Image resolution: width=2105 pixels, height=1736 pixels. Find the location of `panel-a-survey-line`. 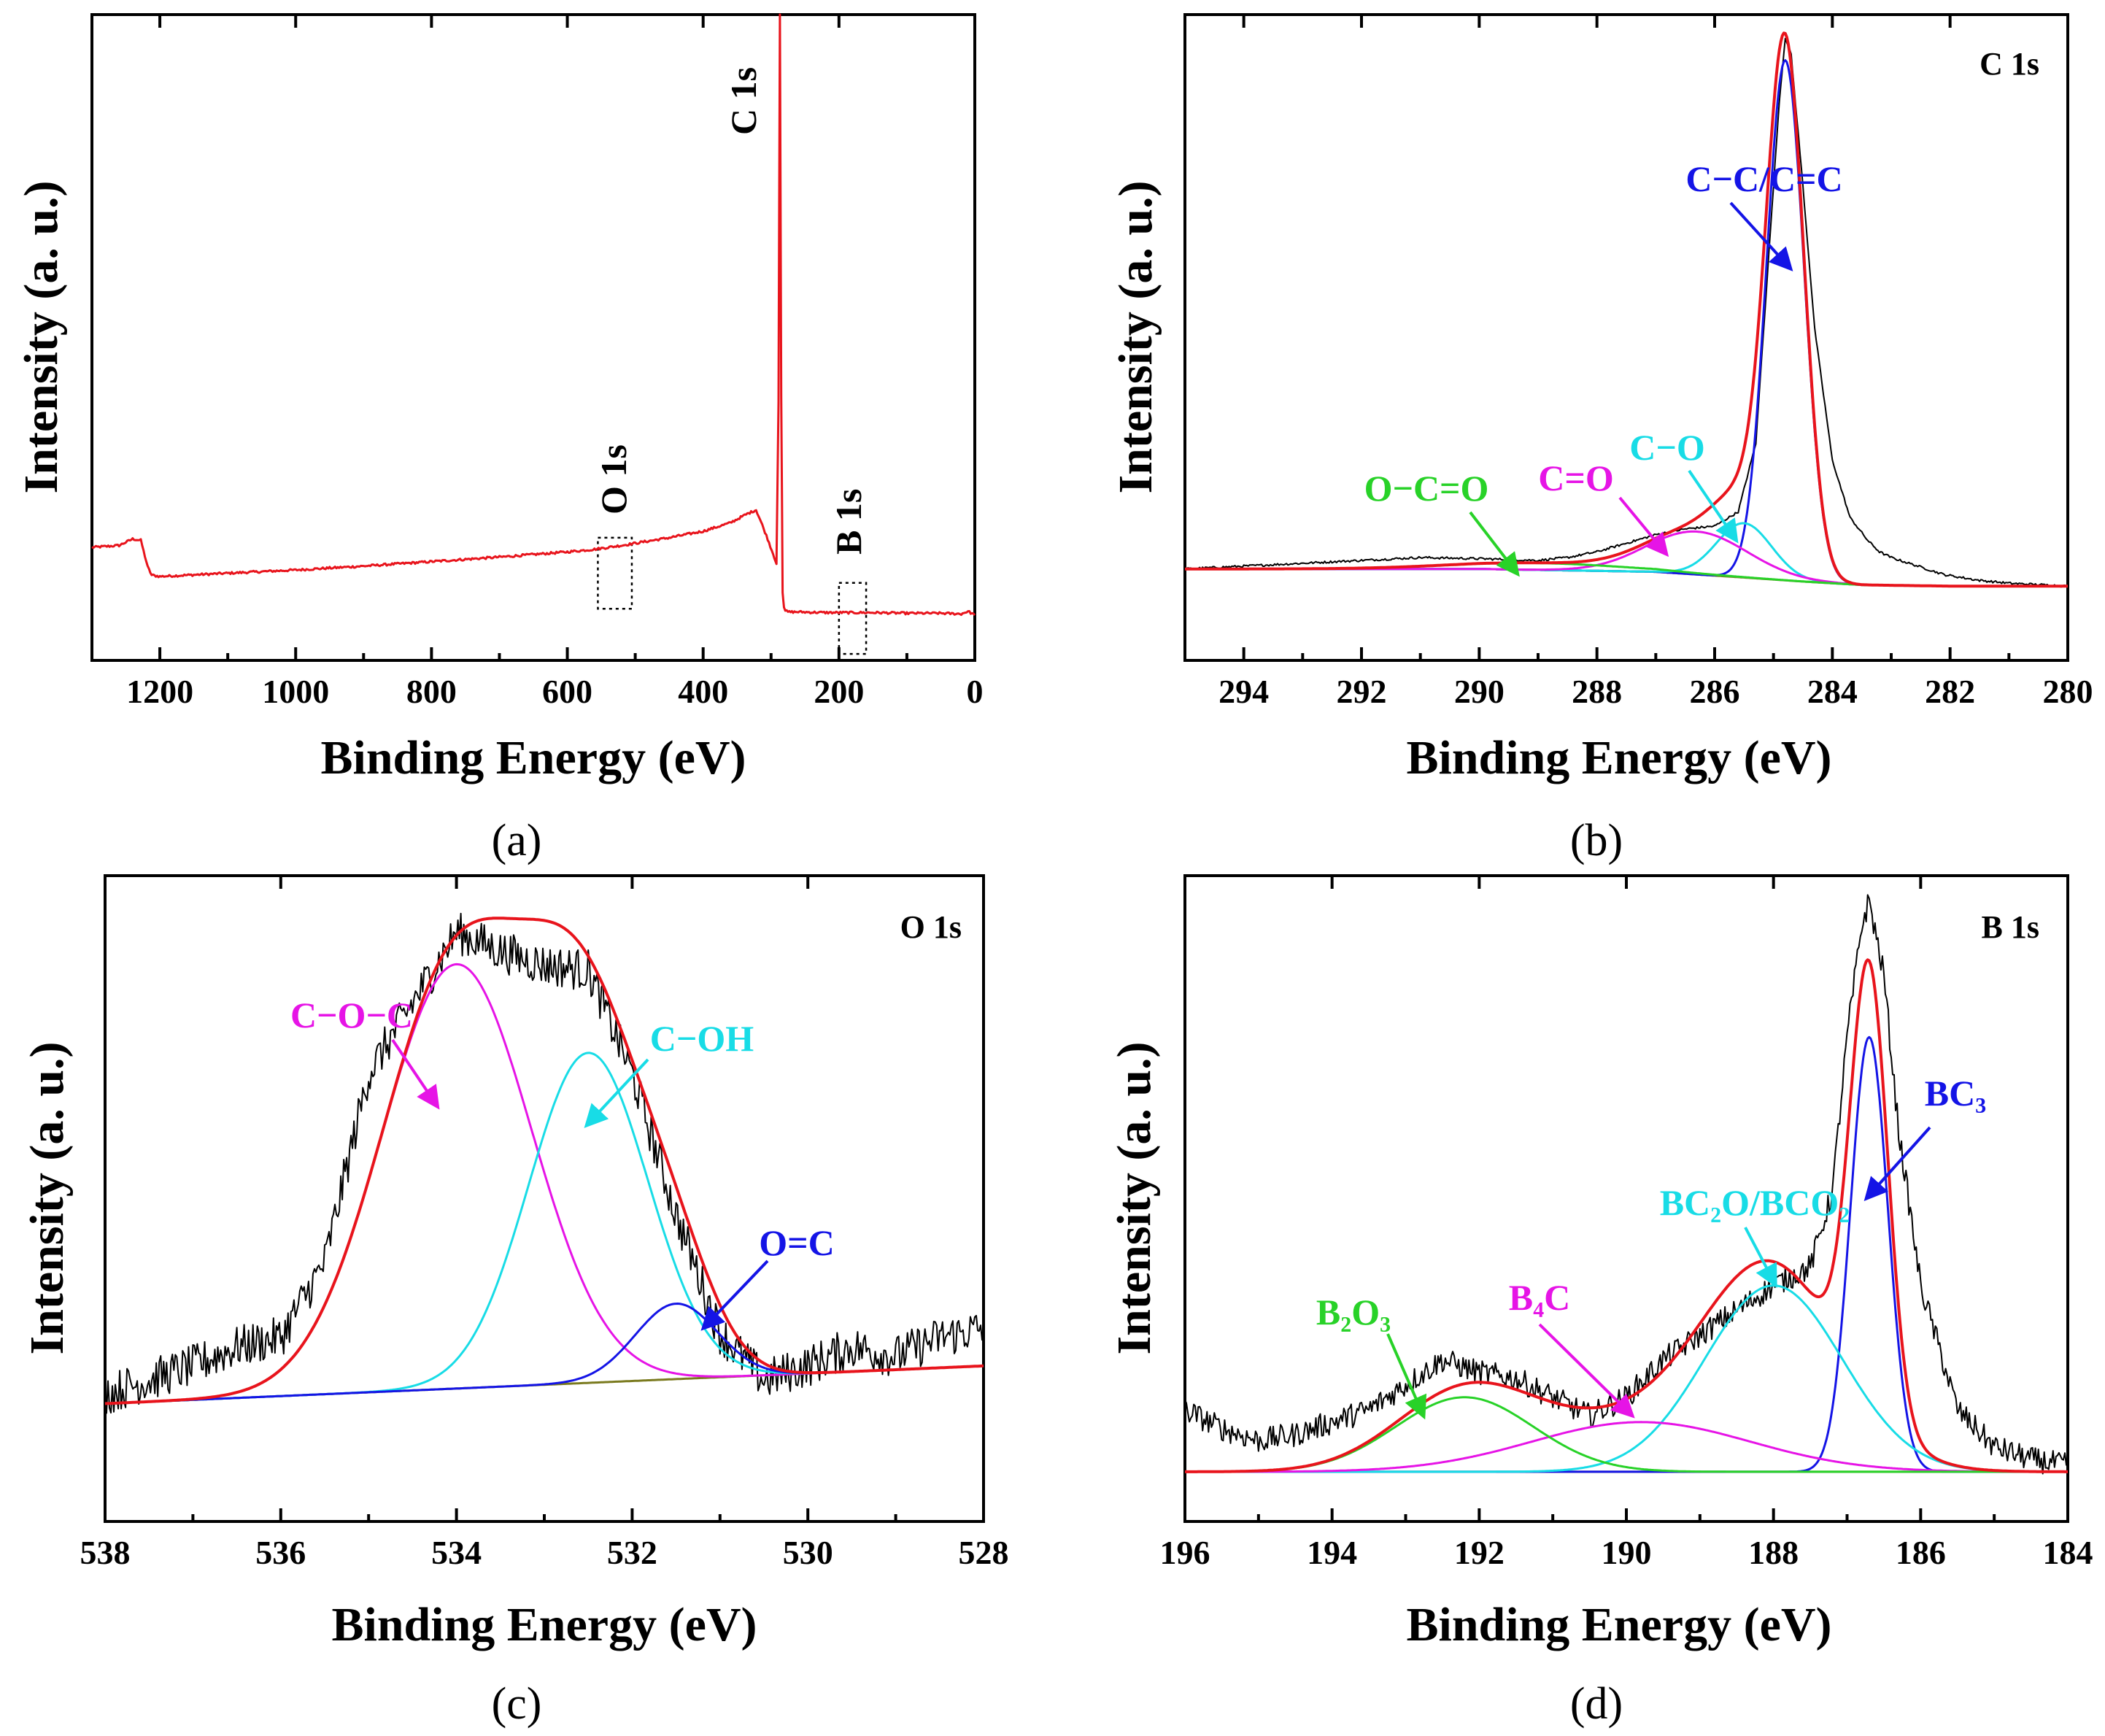

panel-a-survey-line is located at coordinates (533, 315).